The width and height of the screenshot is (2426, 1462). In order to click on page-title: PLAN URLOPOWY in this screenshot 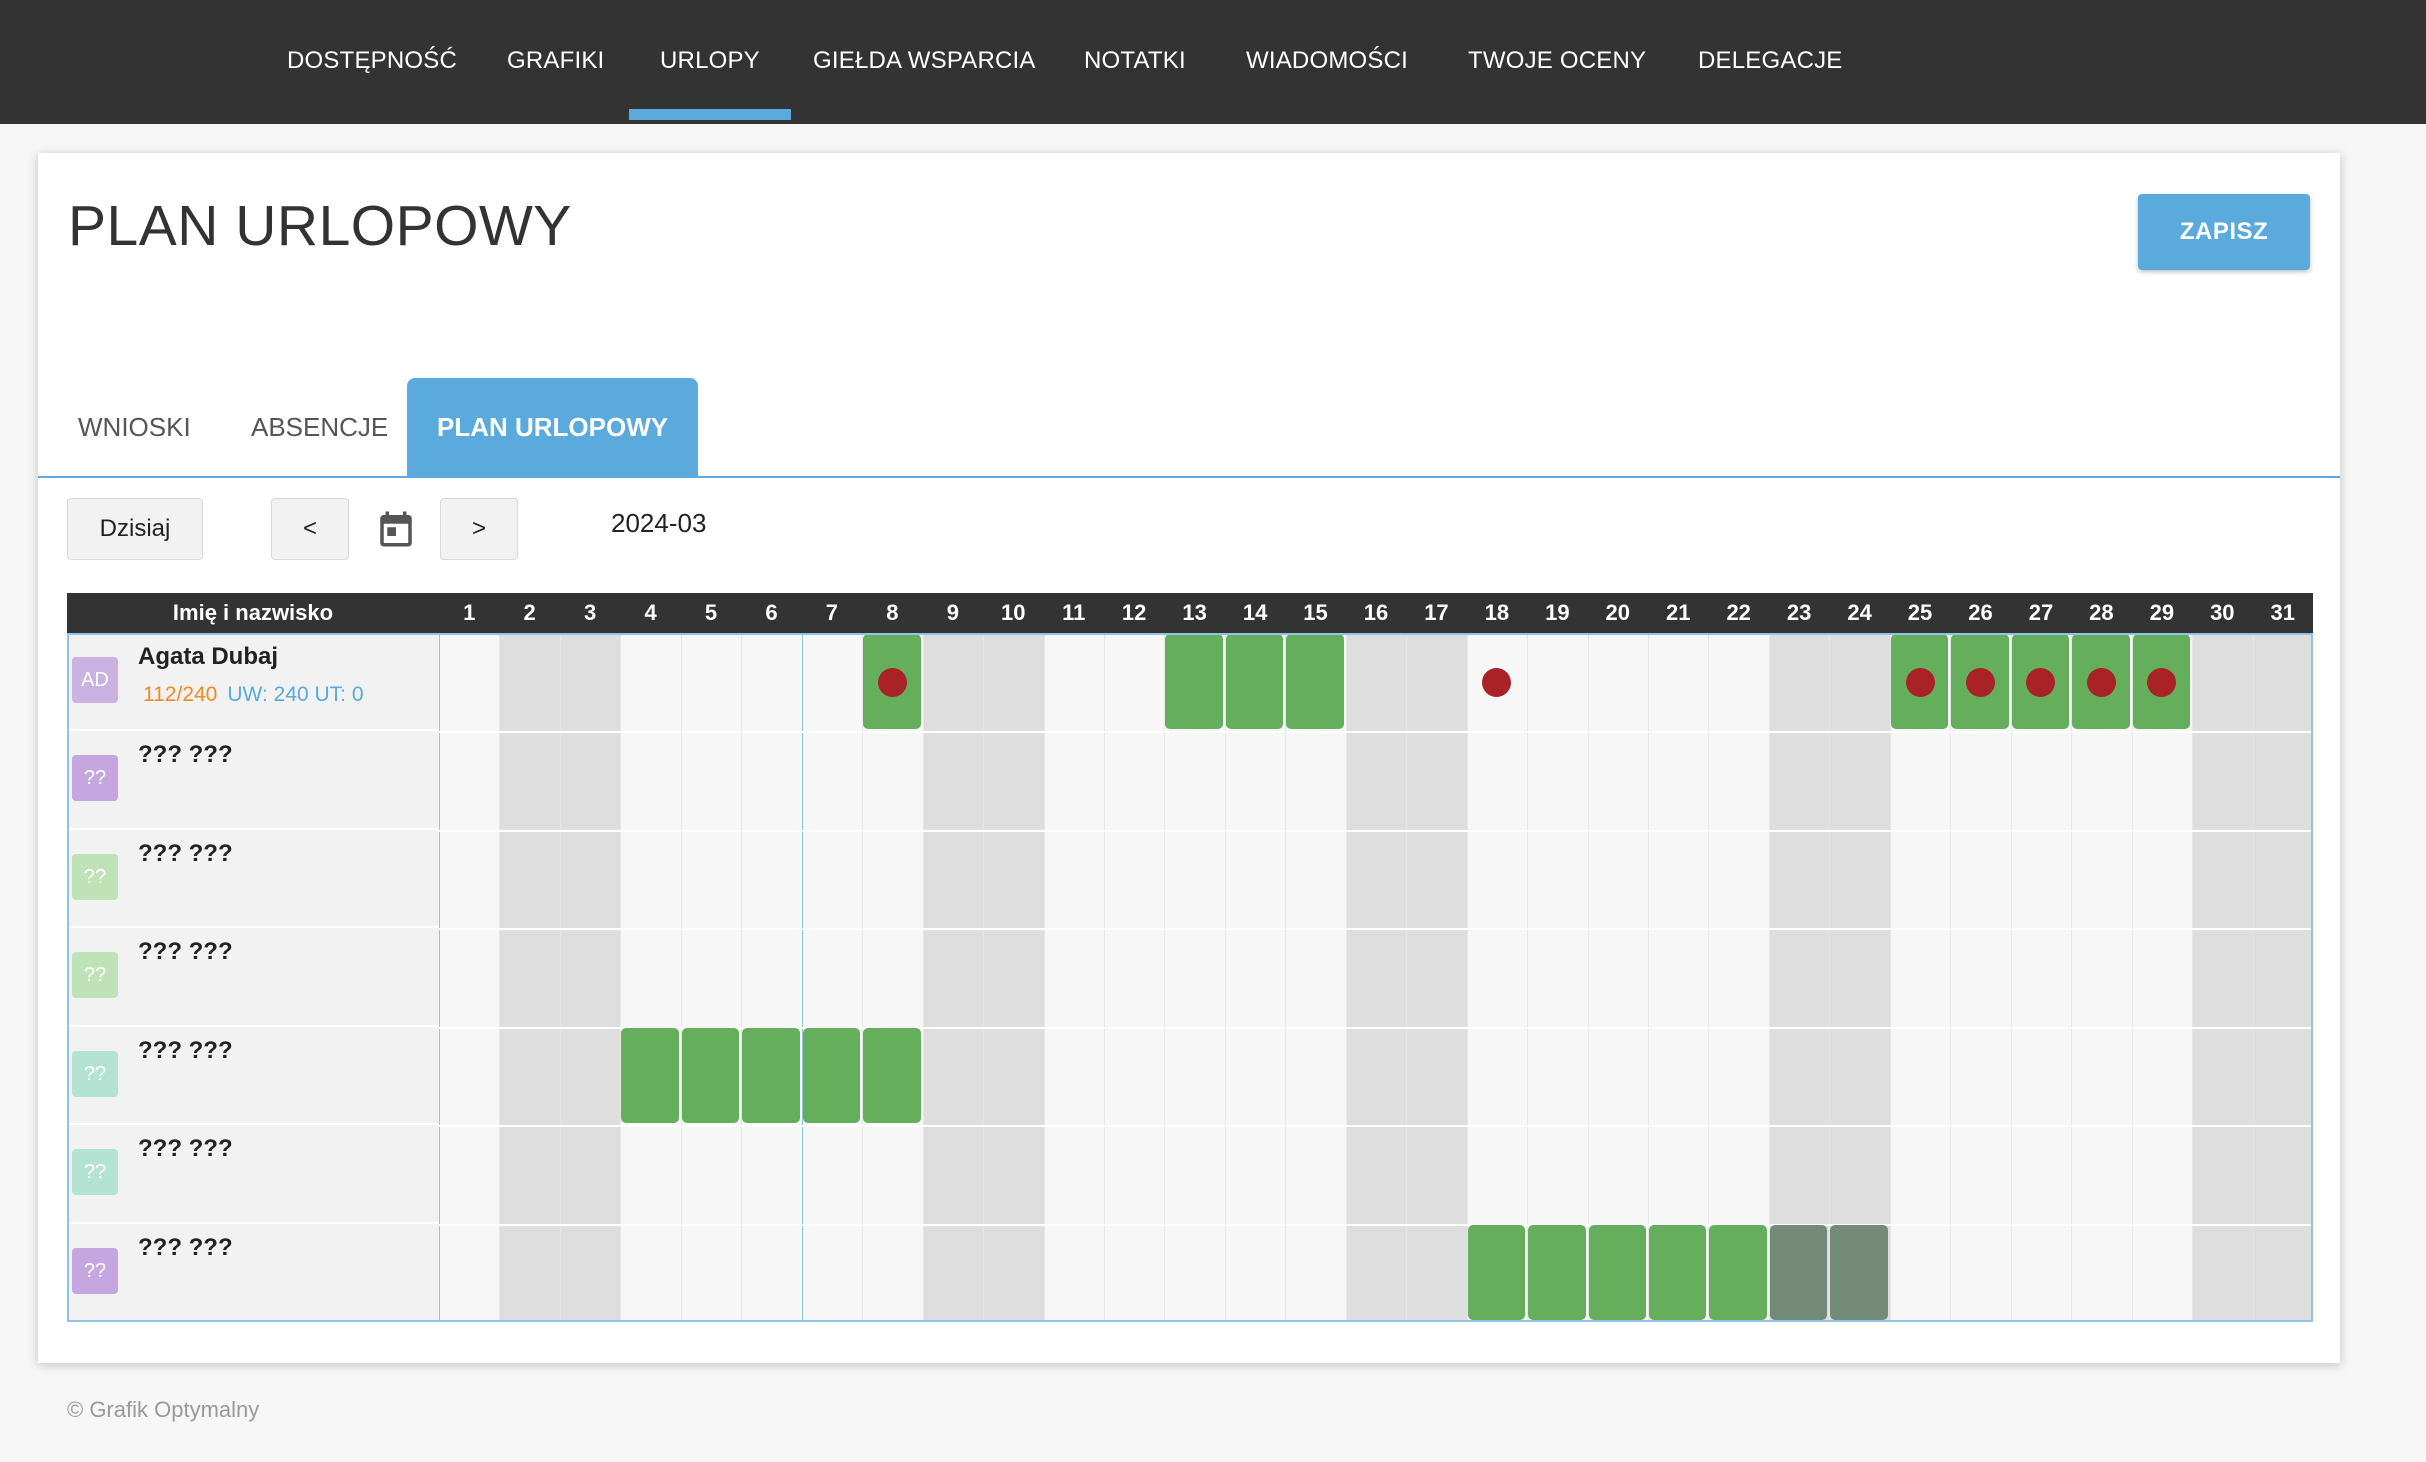, I will do `click(320, 226)`.